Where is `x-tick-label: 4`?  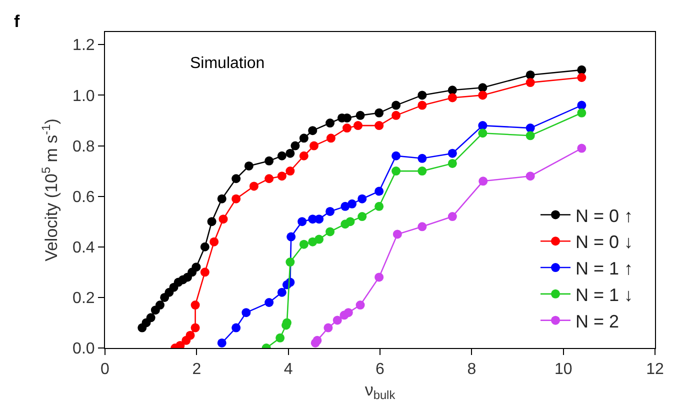
x-tick-label: 4 is located at coordinates (288, 369).